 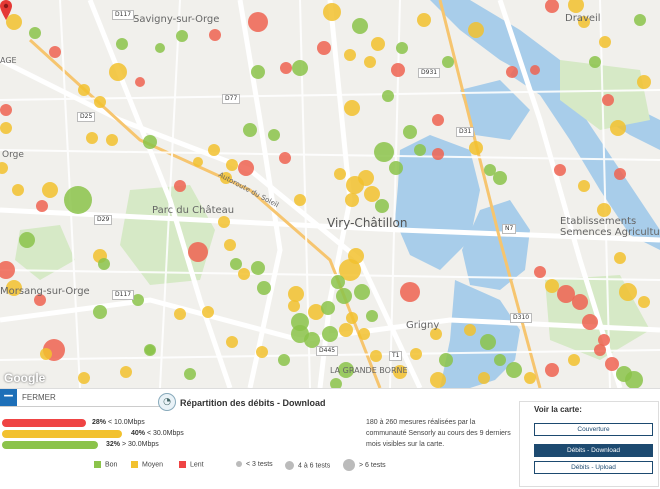 What do you see at coordinates (593, 429) in the screenshot?
I see `coverage-button: Couverture` at bounding box center [593, 429].